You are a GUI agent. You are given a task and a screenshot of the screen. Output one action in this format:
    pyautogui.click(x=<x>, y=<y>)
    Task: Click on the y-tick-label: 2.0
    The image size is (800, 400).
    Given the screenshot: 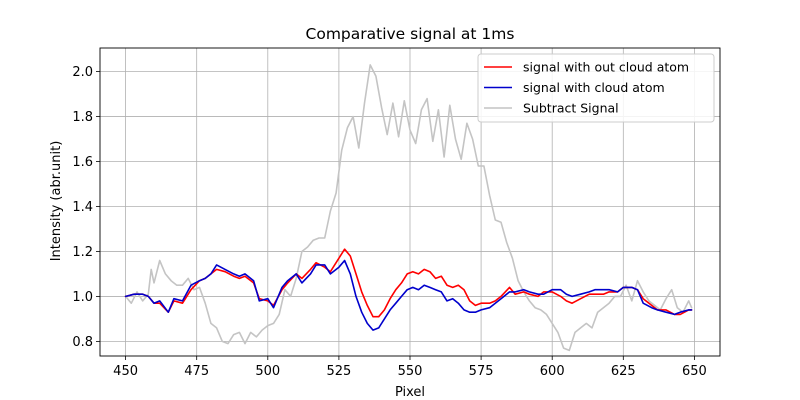 What is the action you would take?
    pyautogui.click(x=82, y=72)
    